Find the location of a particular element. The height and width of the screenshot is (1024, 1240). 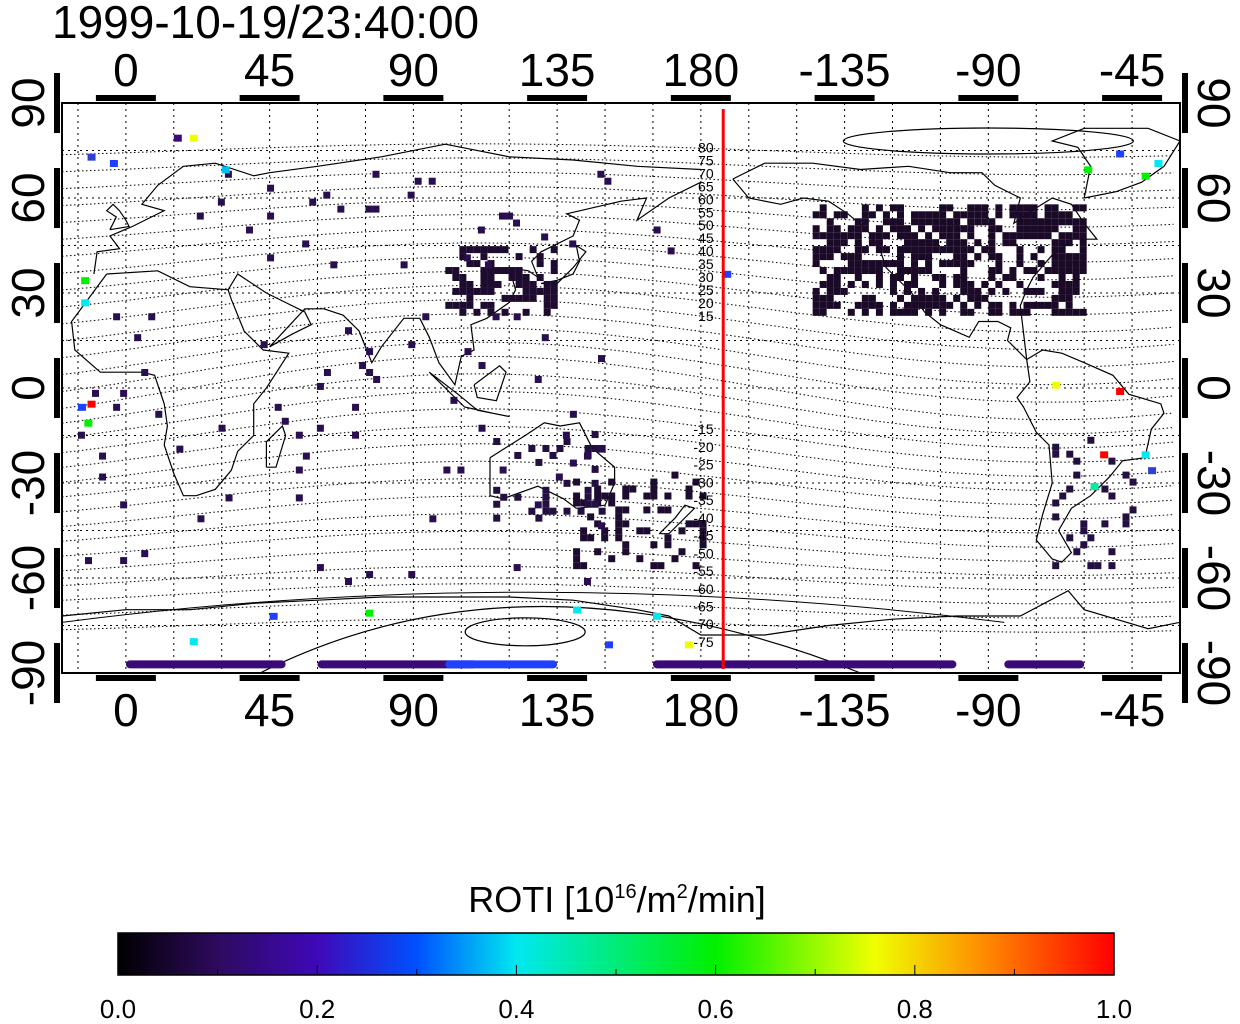

mlat-label: -30 is located at coordinates (703, 482).